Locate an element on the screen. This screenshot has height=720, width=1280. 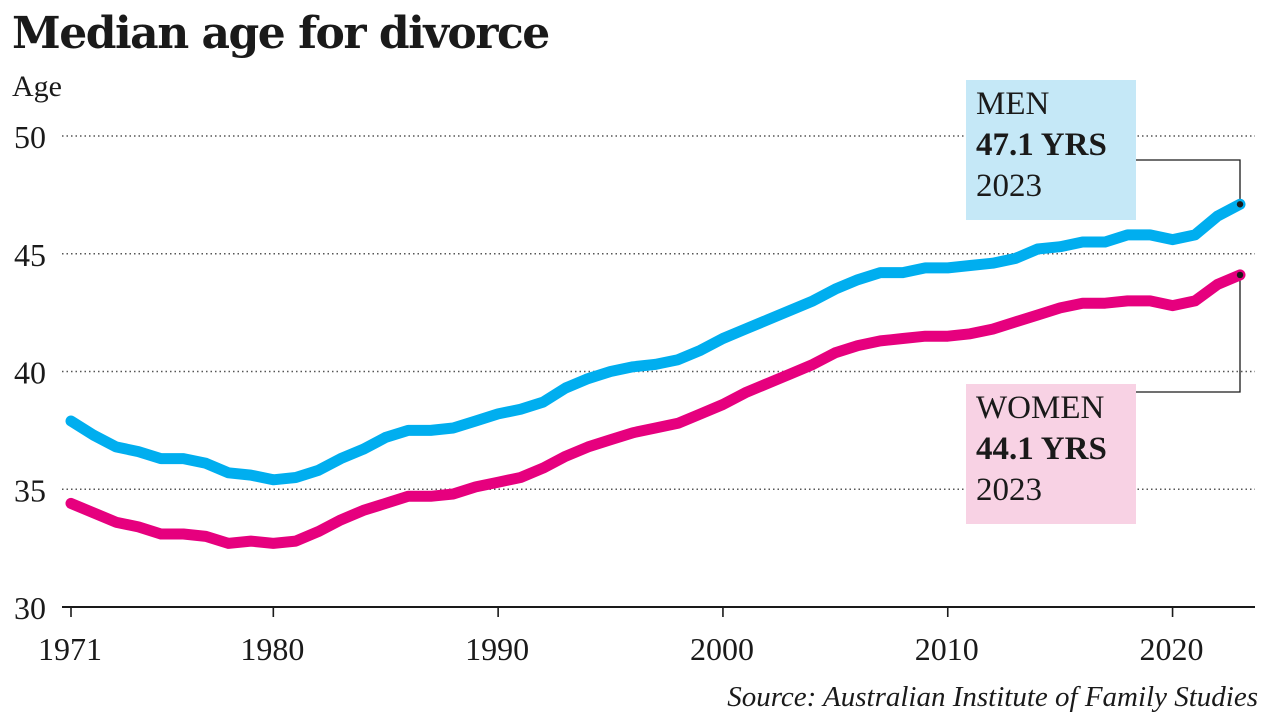
y-axis-label: Age is located at coordinates (37, 86).